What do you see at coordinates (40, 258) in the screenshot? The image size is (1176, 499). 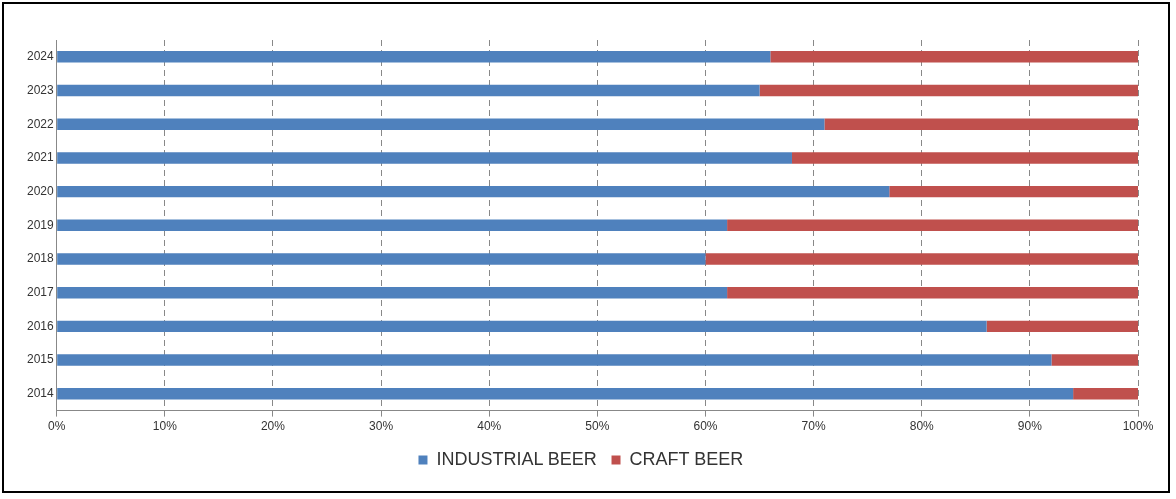 I see `y-tick-label: 2018` at bounding box center [40, 258].